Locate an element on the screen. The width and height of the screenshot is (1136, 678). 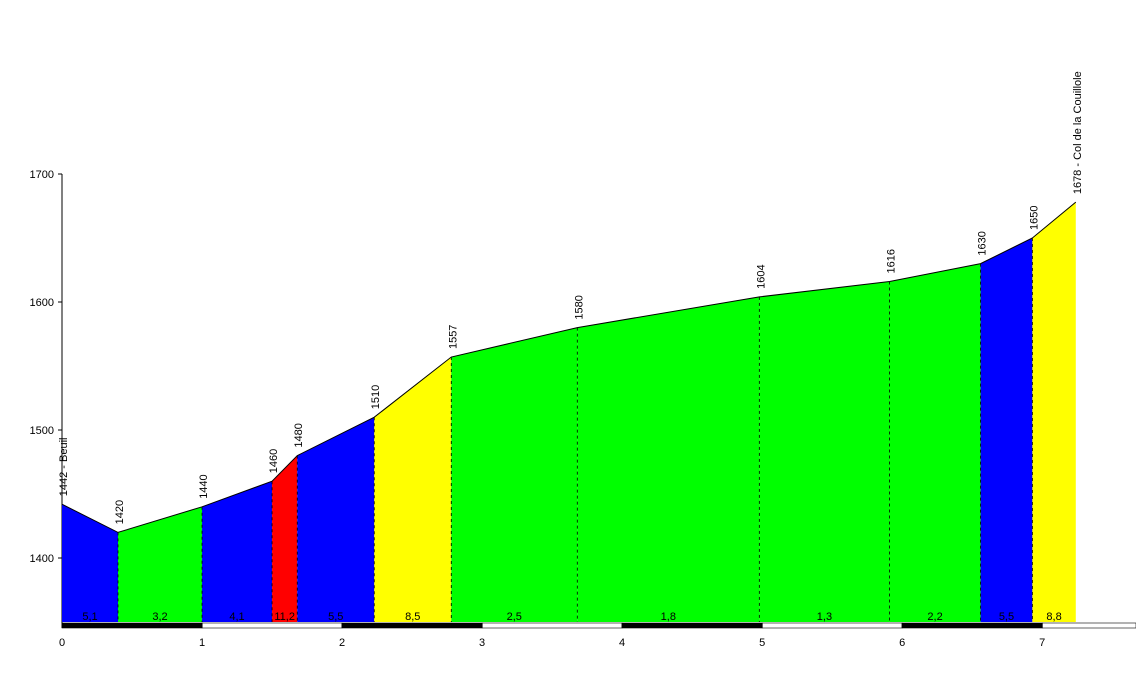
x-tick-label: 4 is located at coordinates (622, 643).